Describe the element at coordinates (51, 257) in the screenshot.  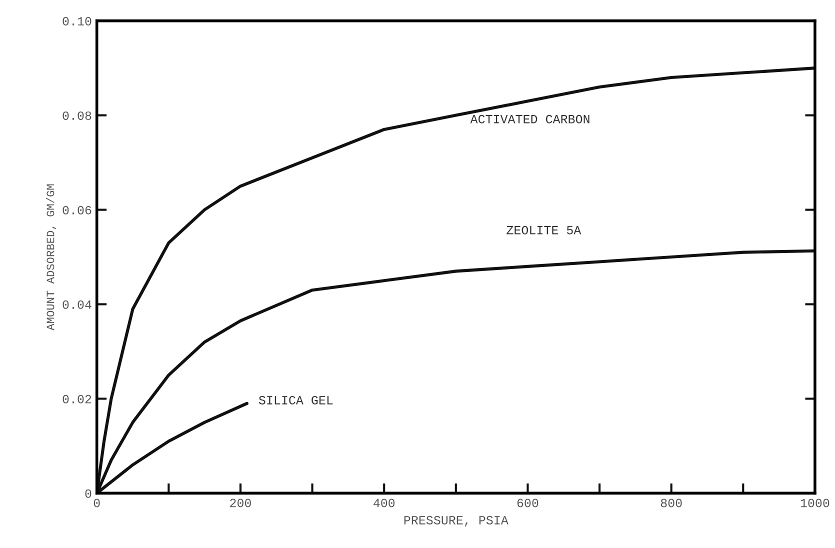
I see `y-axis-title: AMOUNT ADSORBED, GM/GM` at that location.